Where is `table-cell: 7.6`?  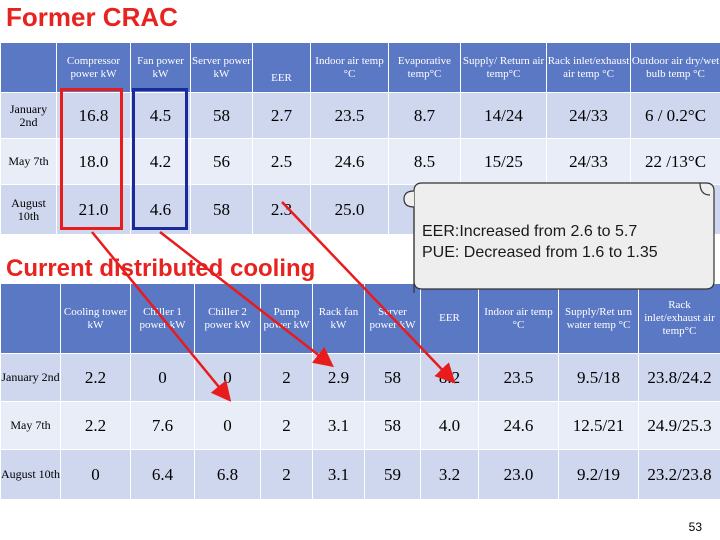 table-cell: 7.6 is located at coordinates (162, 425).